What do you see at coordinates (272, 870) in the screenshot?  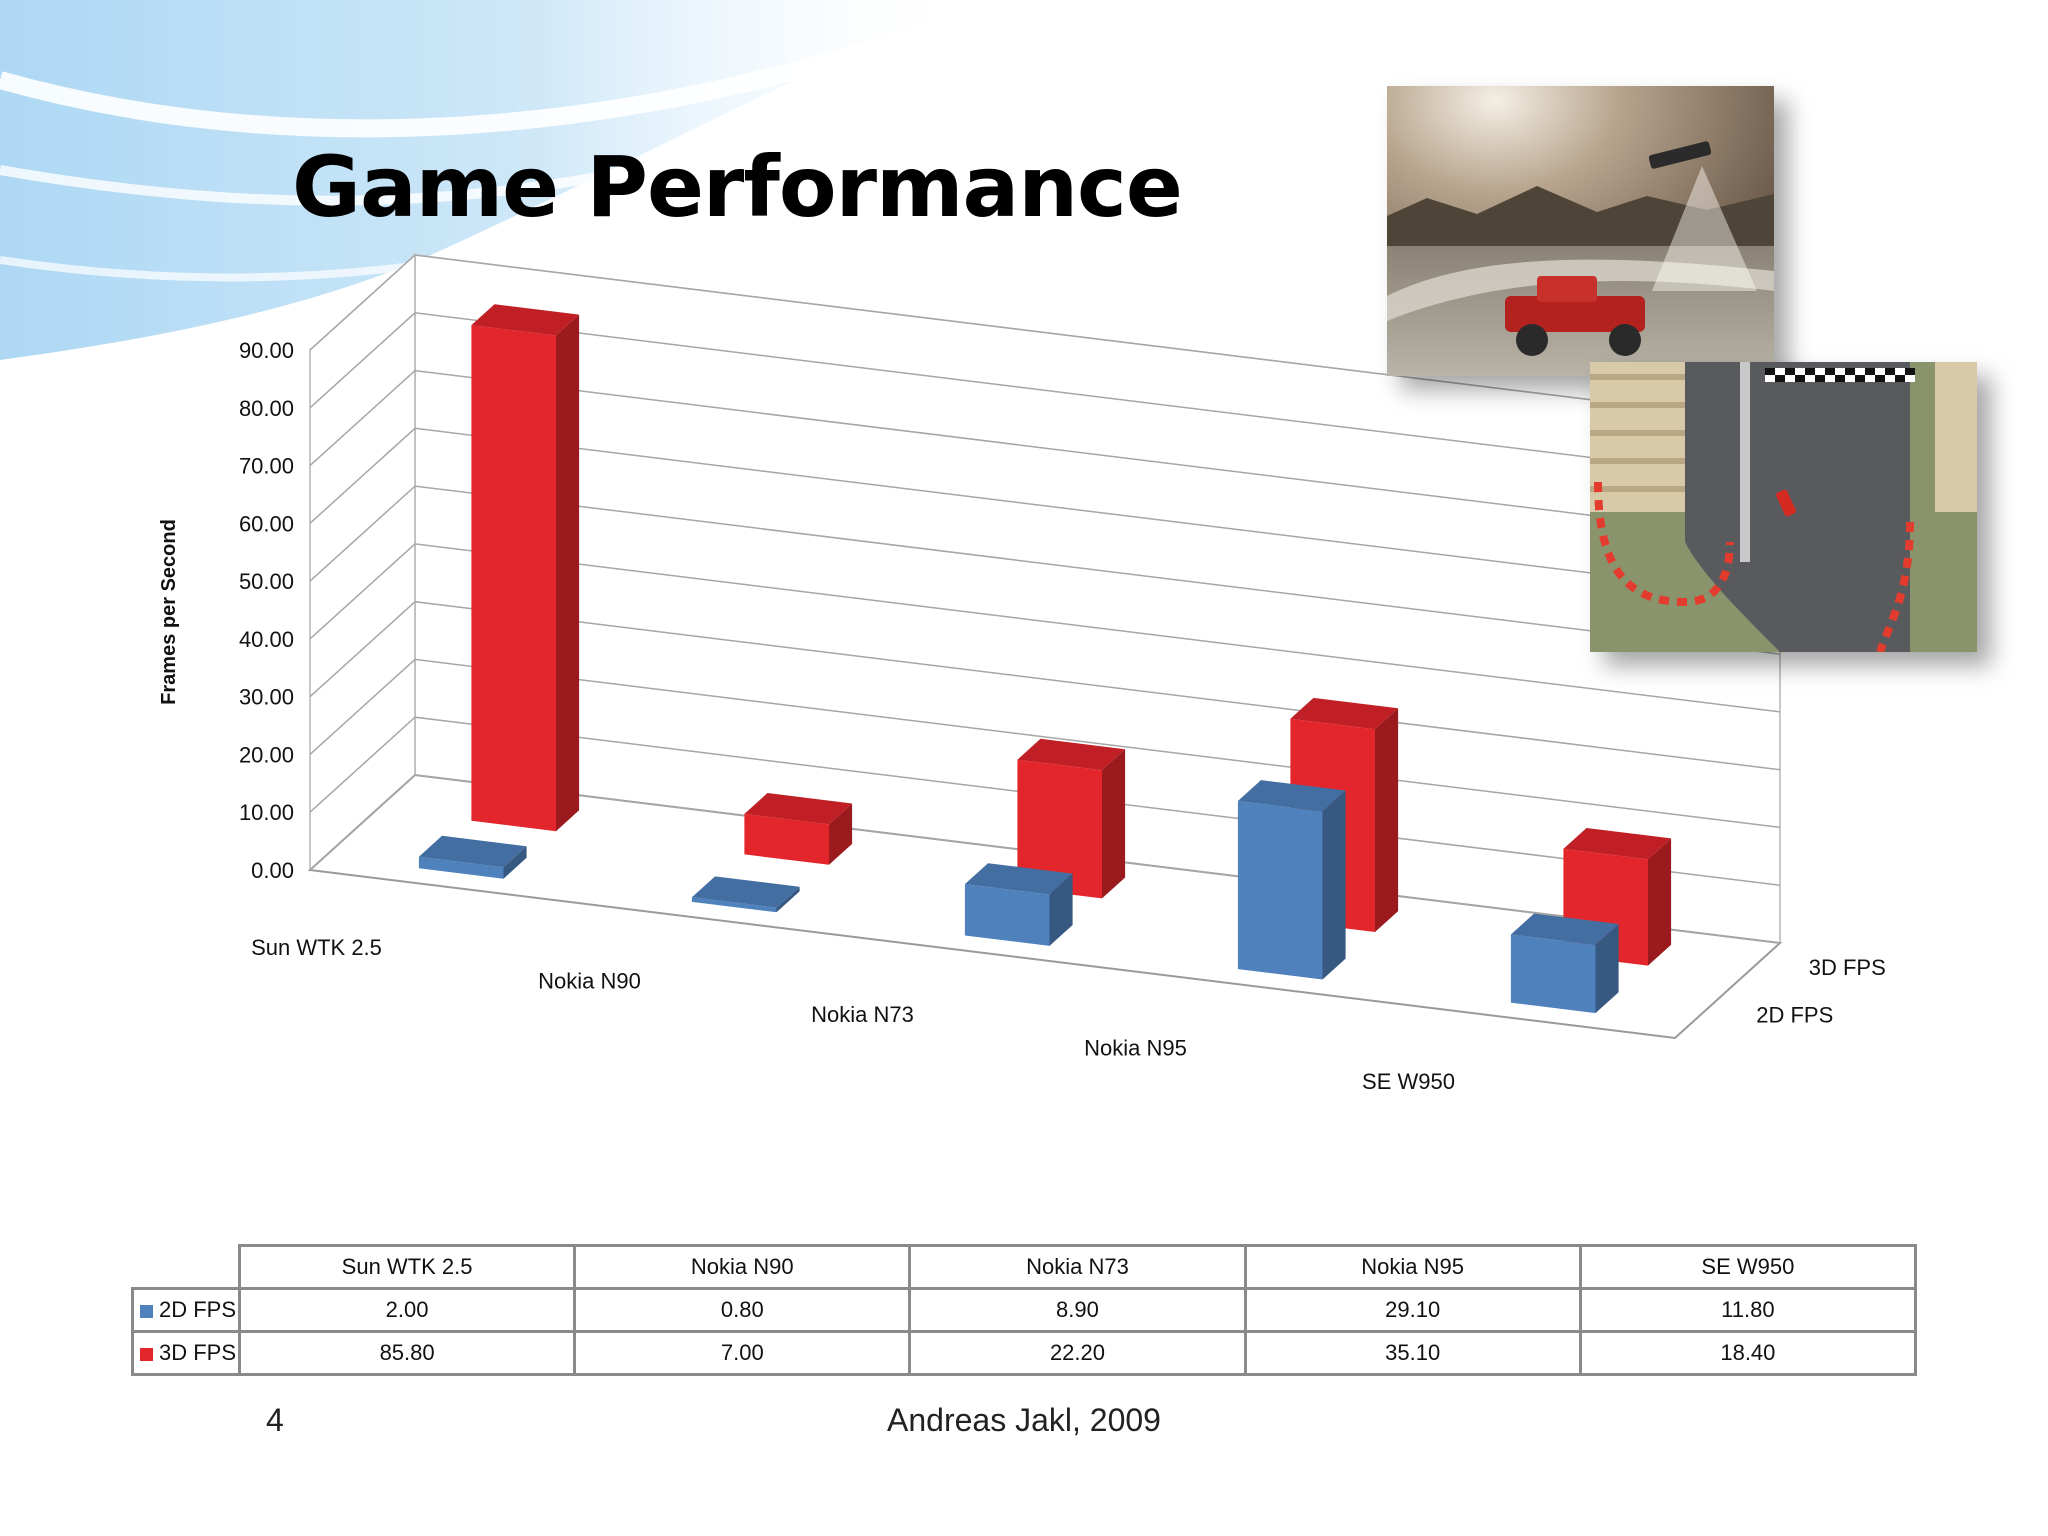 I see `y-tick-label: 0.00` at bounding box center [272, 870].